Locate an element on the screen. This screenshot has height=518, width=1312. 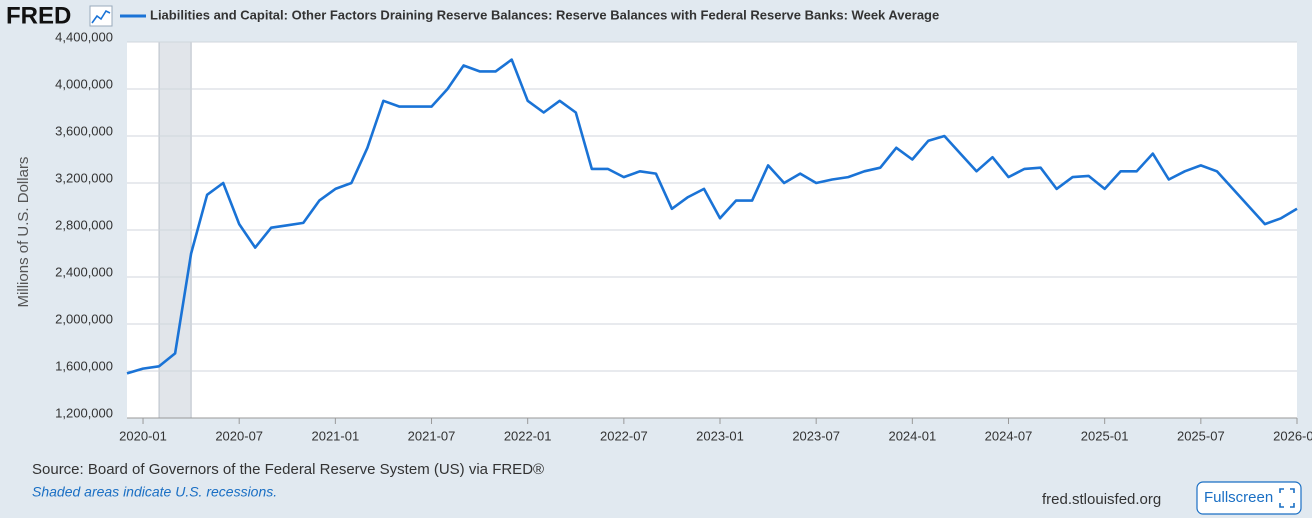
logo-icon is located at coordinates (101, 16).